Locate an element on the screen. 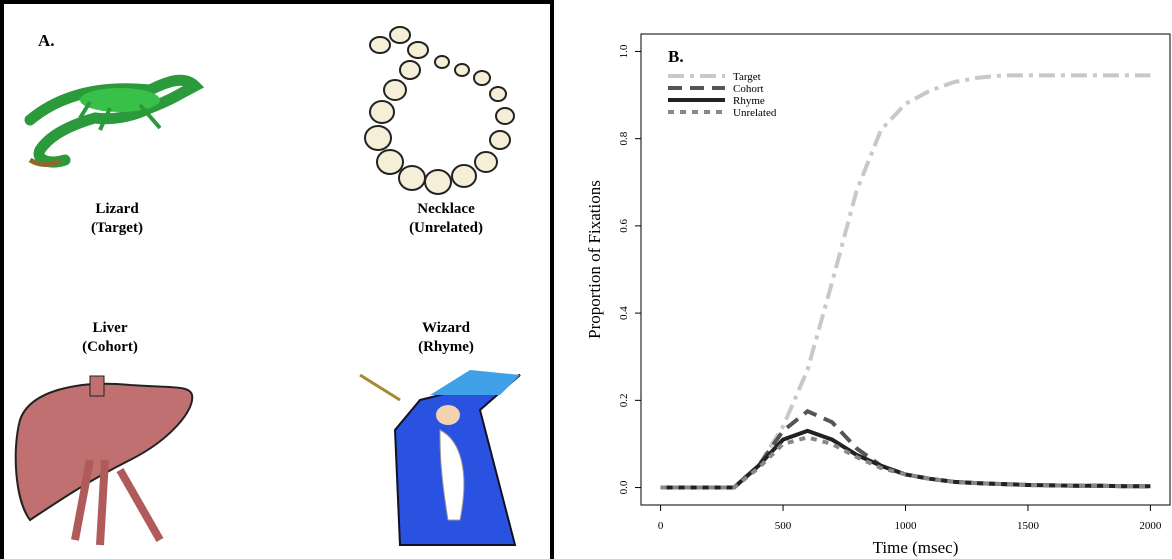 This screenshot has height=559, width=1172. wizard-image is located at coordinates (440, 458).